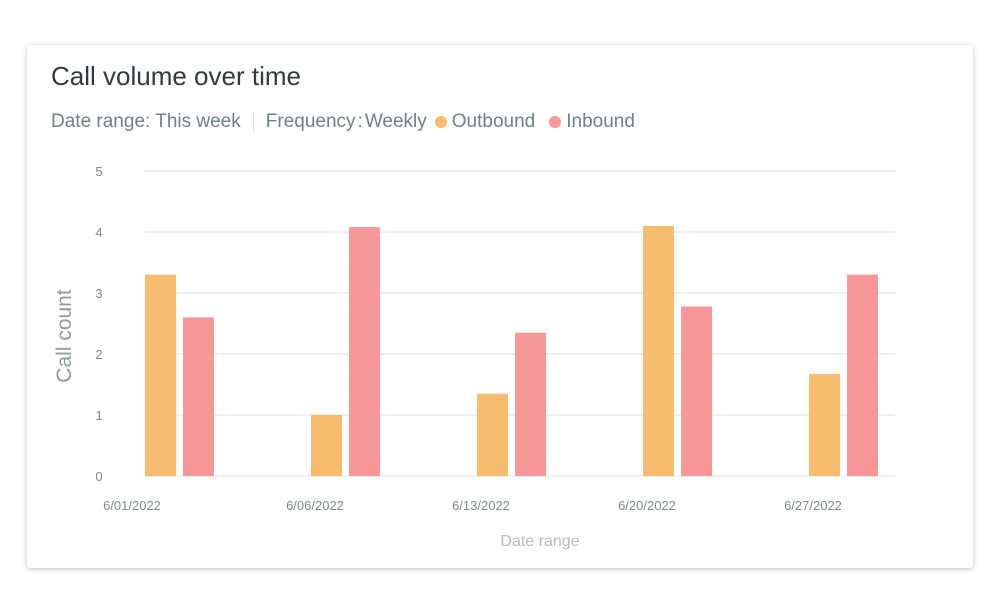 This screenshot has height=611, width=1000. What do you see at coordinates (98, 476) in the screenshot?
I see `y-tick-label: 0` at bounding box center [98, 476].